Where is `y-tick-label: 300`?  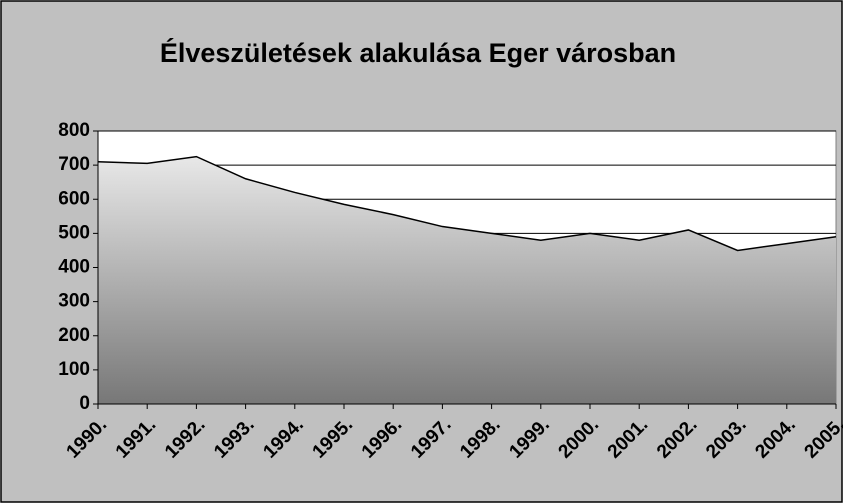
y-tick-label: 300 is located at coordinates (74, 301).